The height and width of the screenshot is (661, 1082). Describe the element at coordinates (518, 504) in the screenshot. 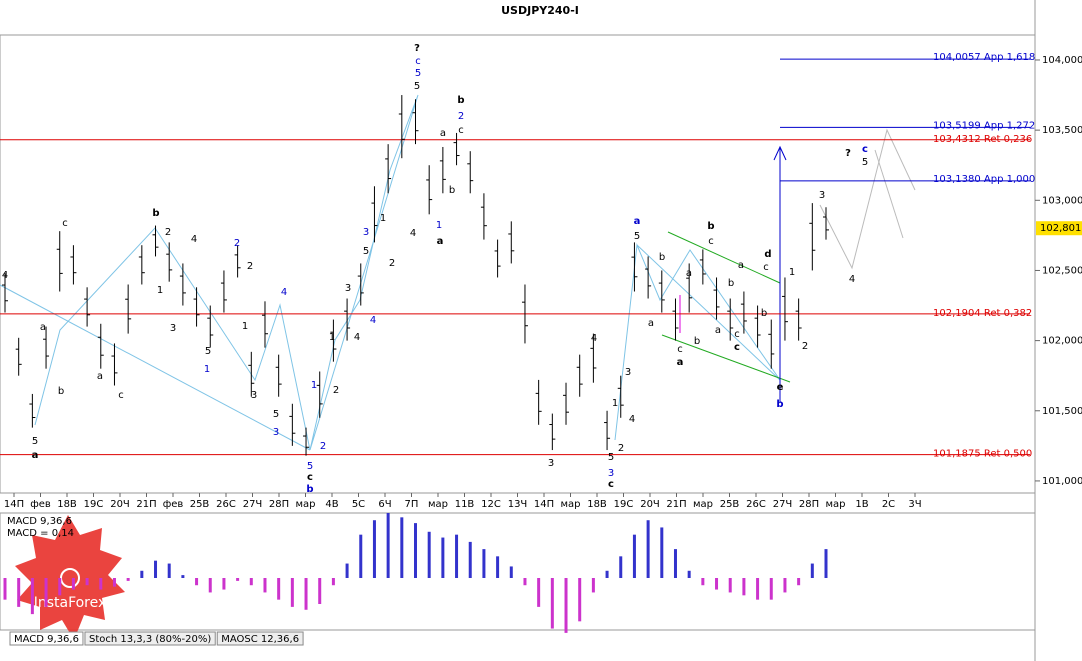

I see `x-tick-label: 13Ч` at that location.